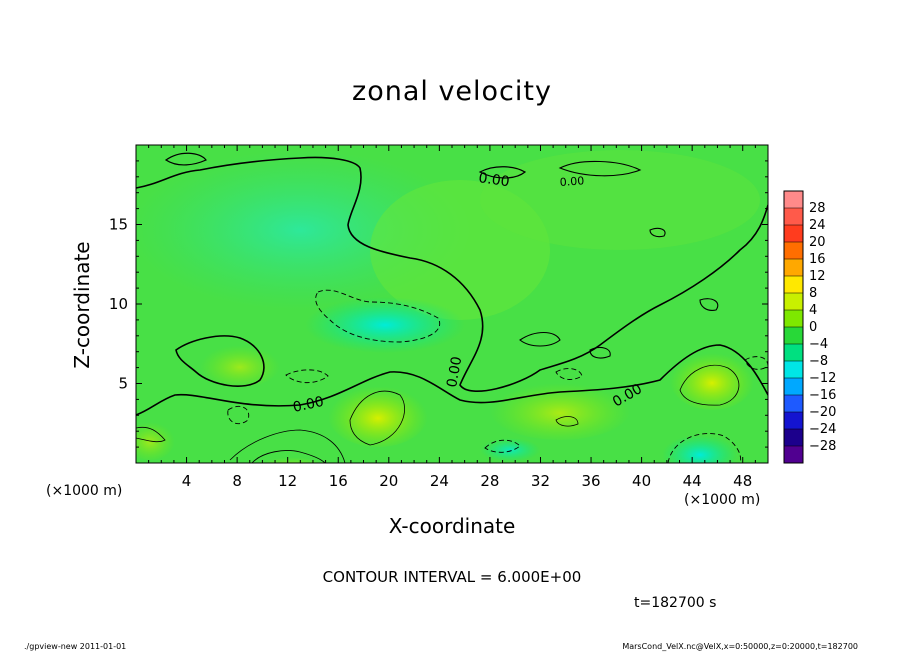 The height and width of the screenshot is (654, 904). What do you see at coordinates (742, 481) in the screenshot?
I see `x-tick-label: 48` at bounding box center [742, 481].